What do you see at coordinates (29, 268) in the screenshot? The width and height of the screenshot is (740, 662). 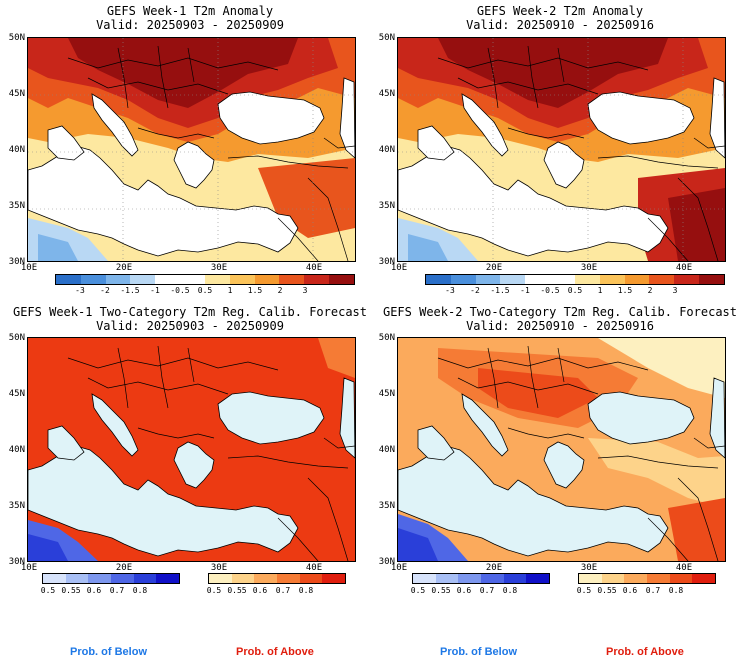 I see `lon-label: 10E` at bounding box center [29, 268].